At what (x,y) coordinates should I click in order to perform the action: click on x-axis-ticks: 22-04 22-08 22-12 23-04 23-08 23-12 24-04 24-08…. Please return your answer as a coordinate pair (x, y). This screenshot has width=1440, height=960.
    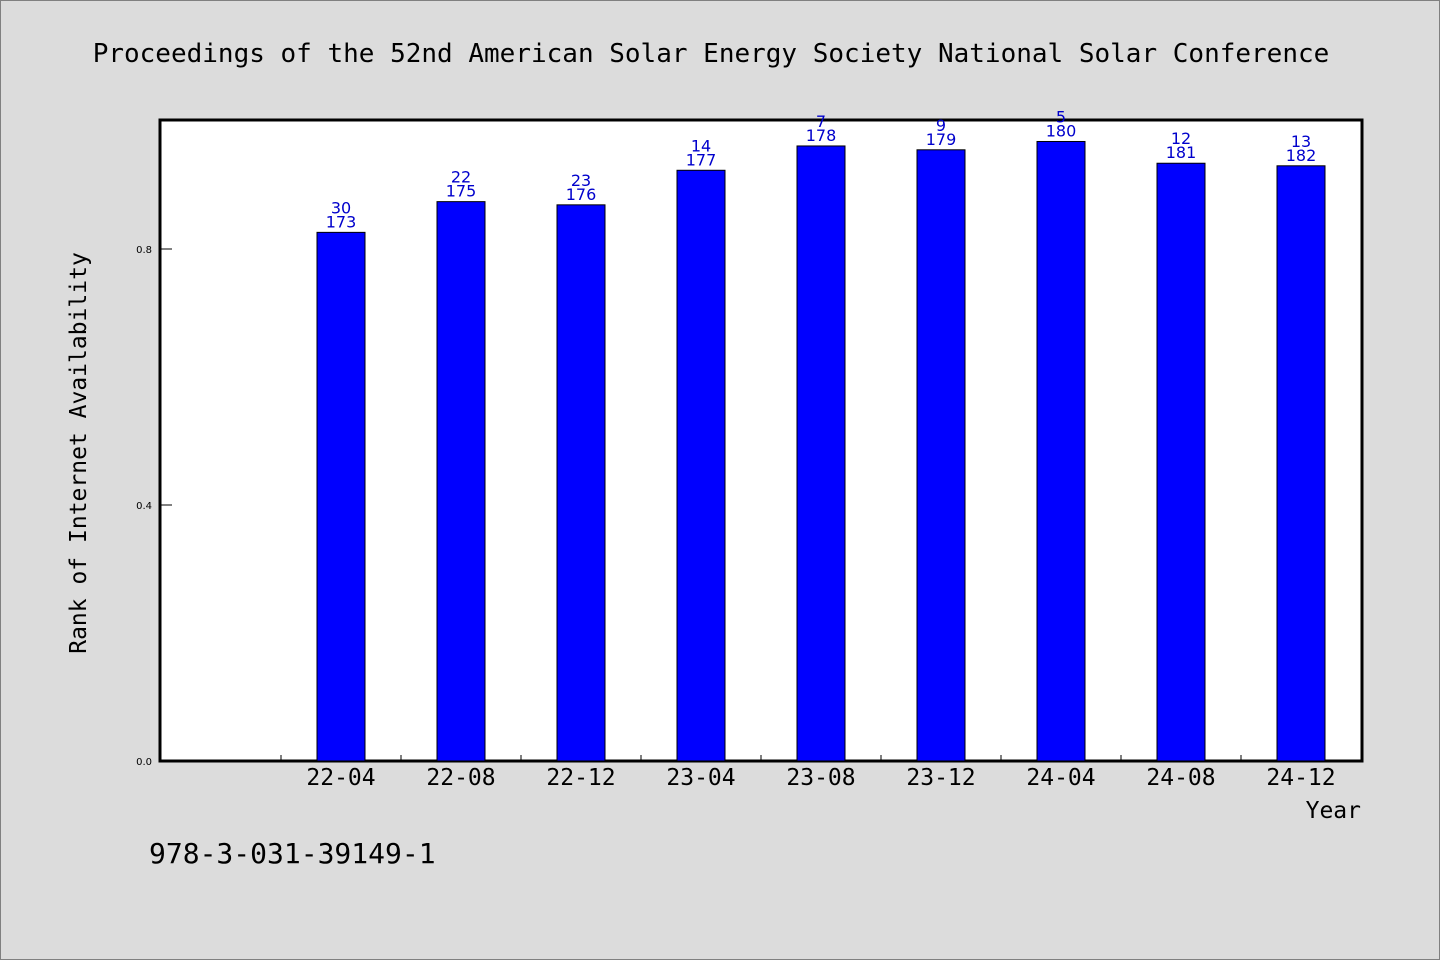
    Looking at the image, I should click on (821, 773).